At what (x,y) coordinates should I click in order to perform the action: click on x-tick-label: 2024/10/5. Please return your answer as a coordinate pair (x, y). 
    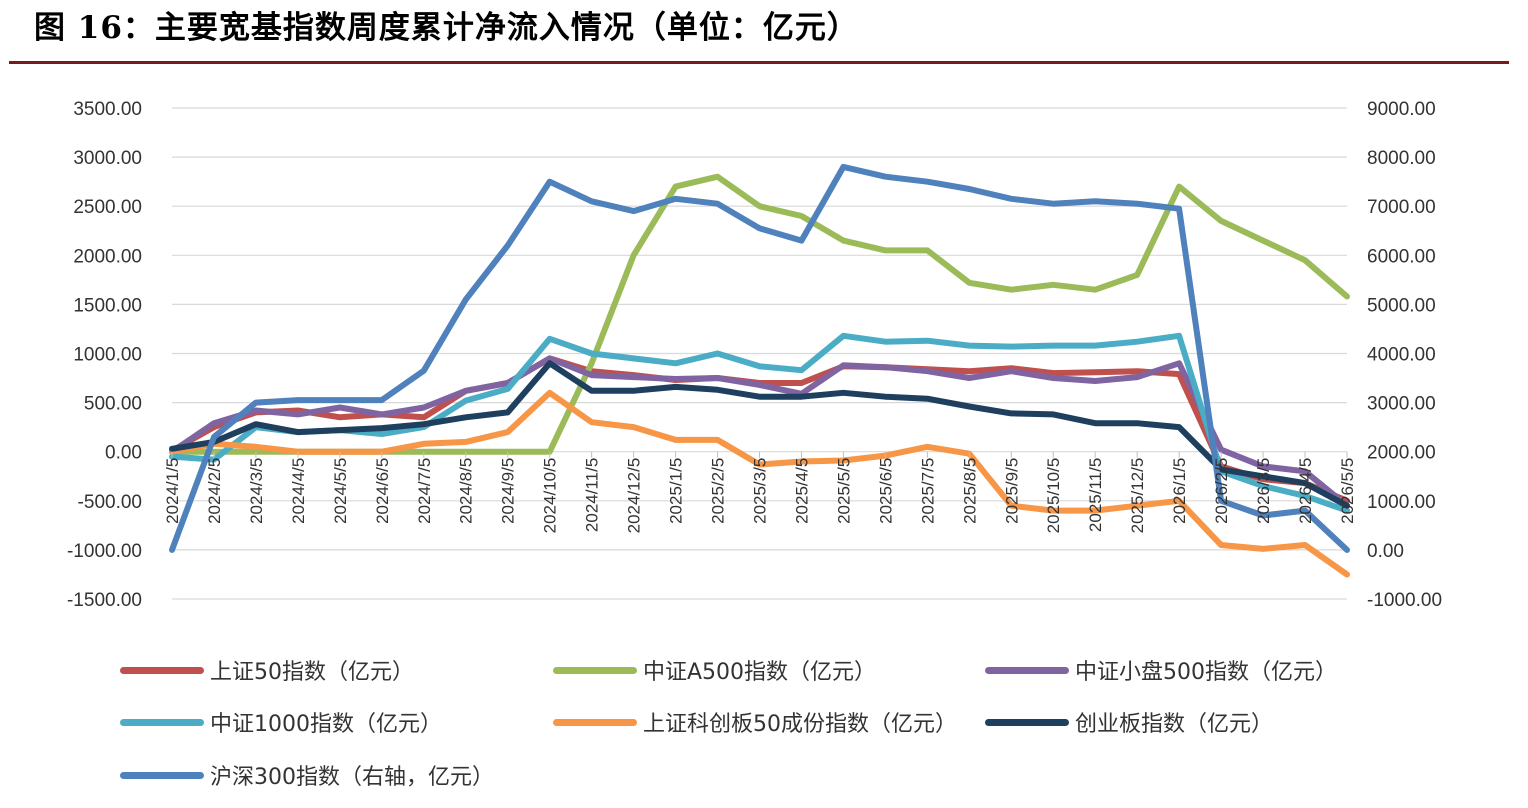
    Looking at the image, I should click on (550, 496).